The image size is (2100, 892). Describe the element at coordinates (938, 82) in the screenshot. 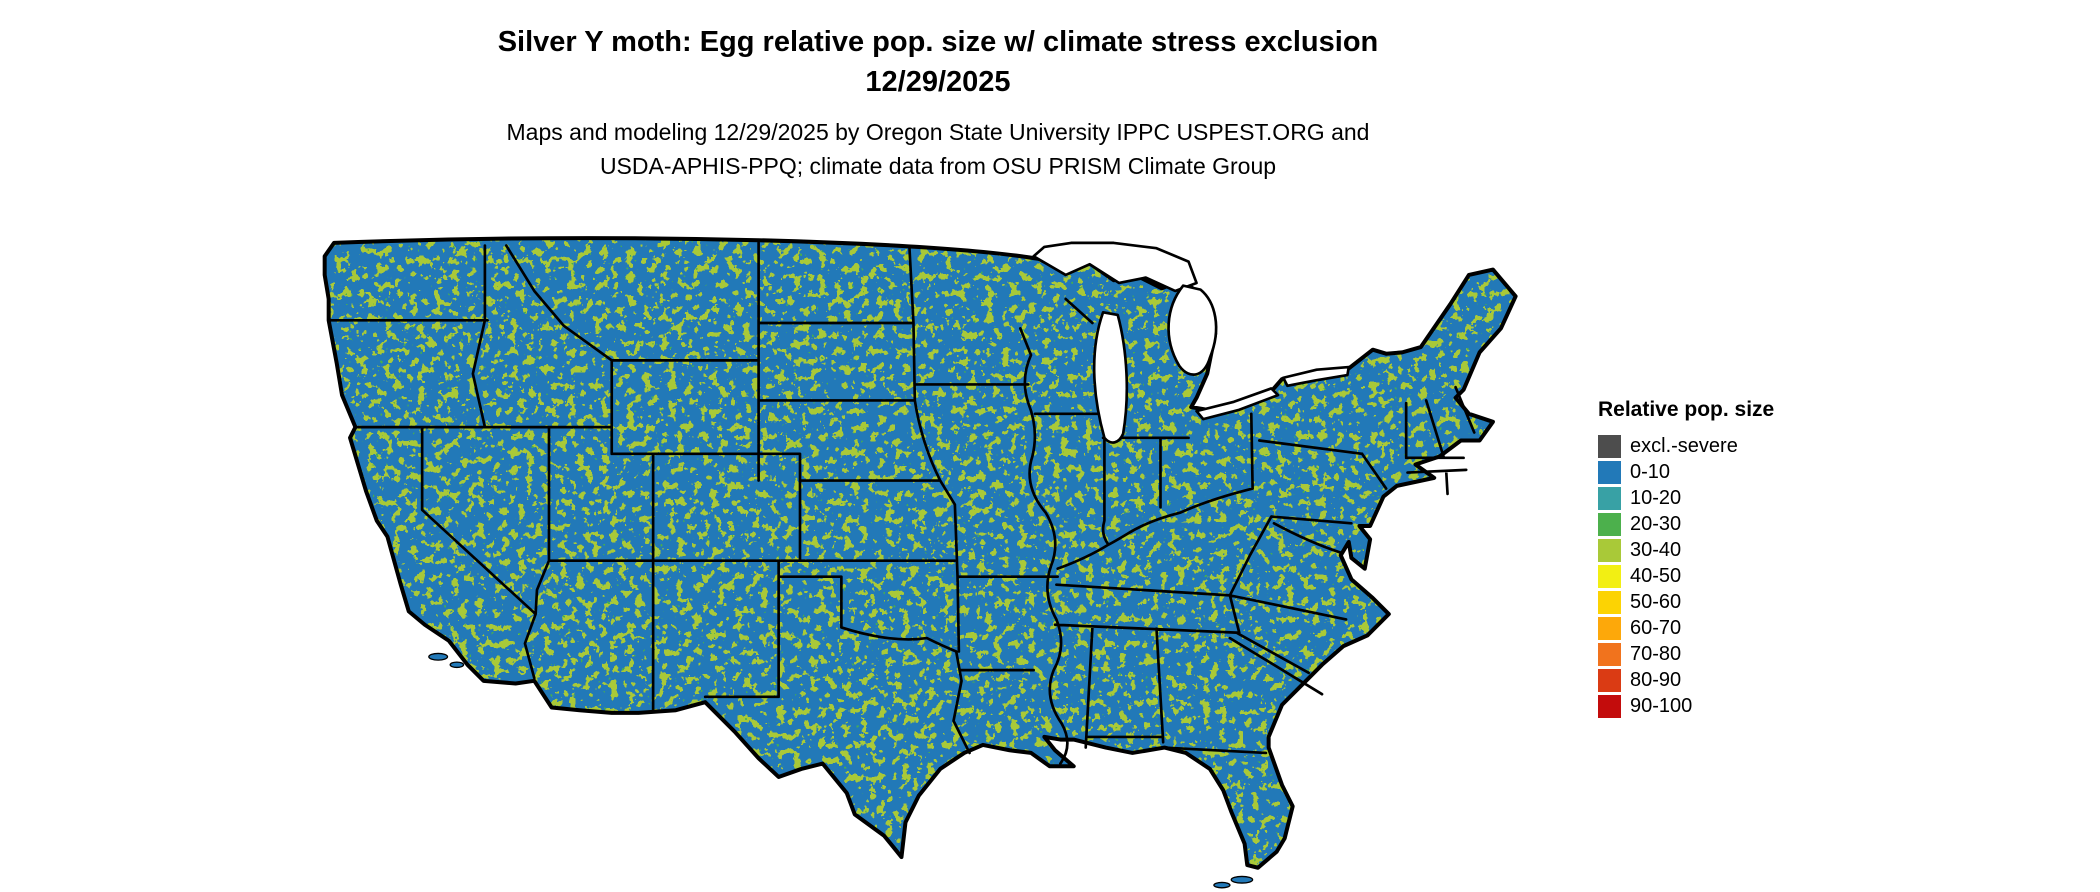

I see `map-date: 12/29/2025` at that location.